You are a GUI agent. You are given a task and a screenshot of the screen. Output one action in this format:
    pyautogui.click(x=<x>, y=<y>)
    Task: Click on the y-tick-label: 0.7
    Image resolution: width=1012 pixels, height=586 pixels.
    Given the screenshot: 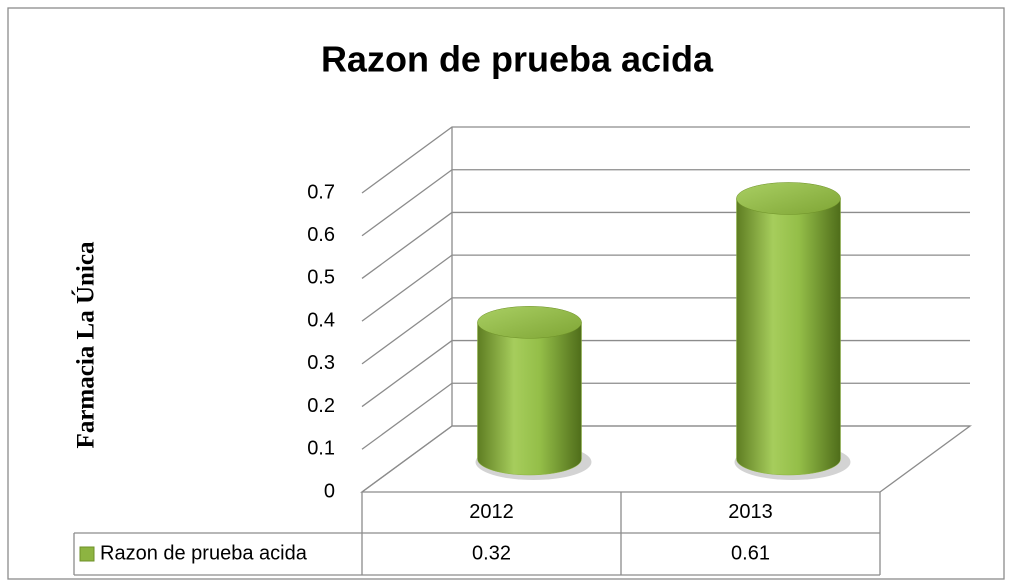 What is the action you would take?
    pyautogui.click(x=321, y=192)
    